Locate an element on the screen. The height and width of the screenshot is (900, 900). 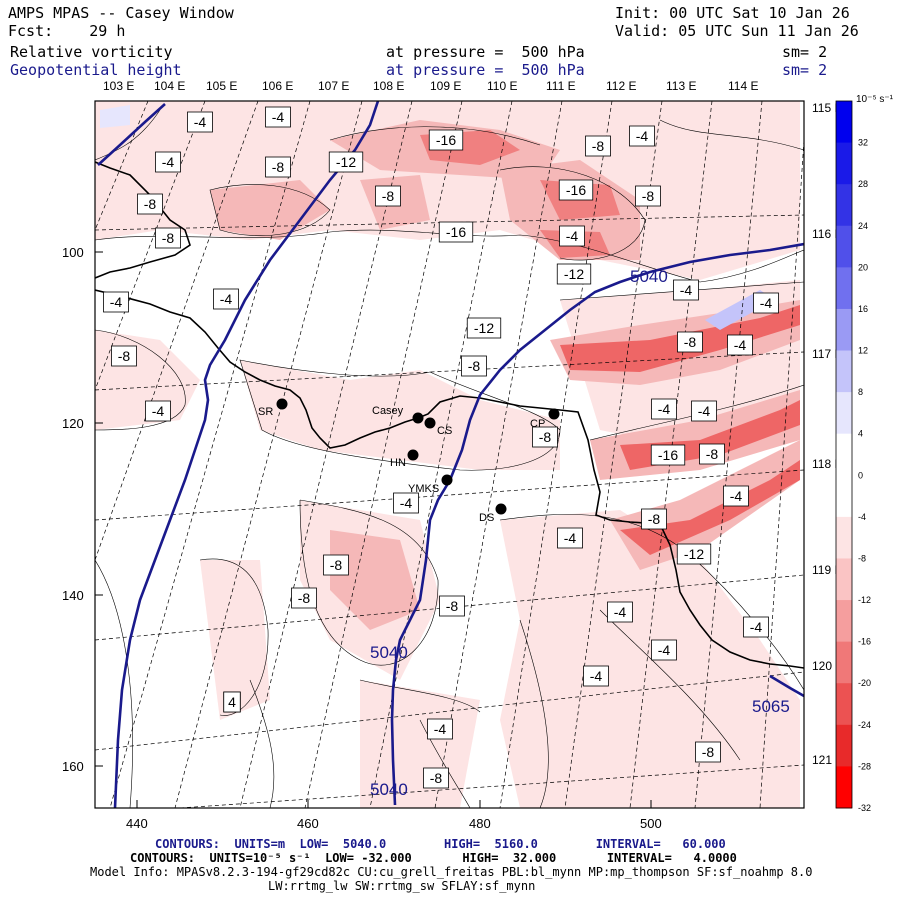
x-tick-label: 460 is located at coordinates (308, 823).